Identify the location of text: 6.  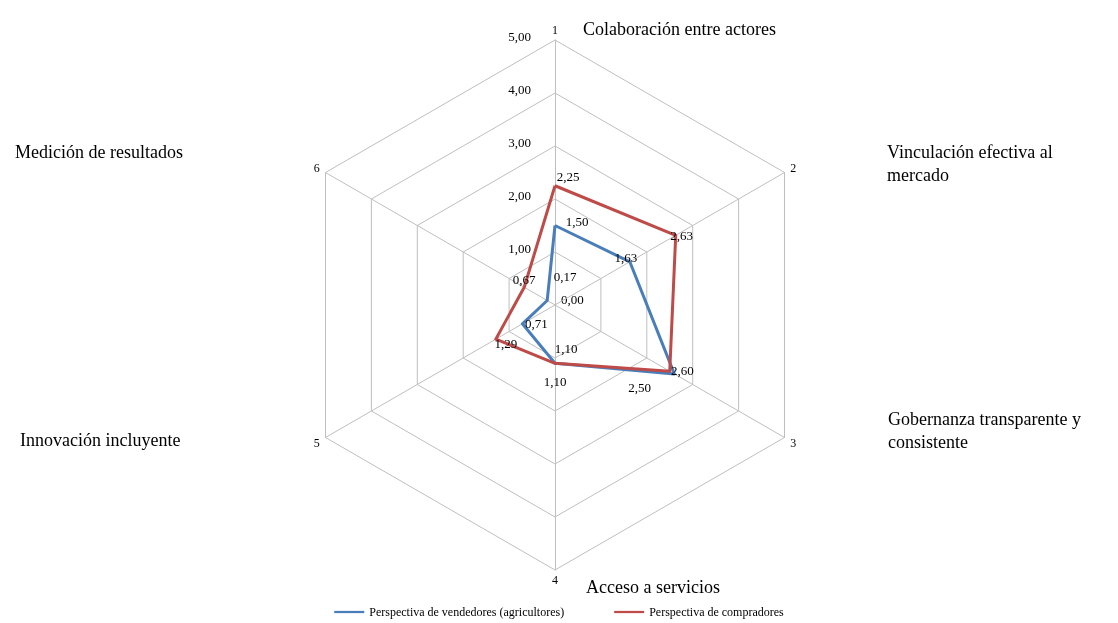
(316, 167).